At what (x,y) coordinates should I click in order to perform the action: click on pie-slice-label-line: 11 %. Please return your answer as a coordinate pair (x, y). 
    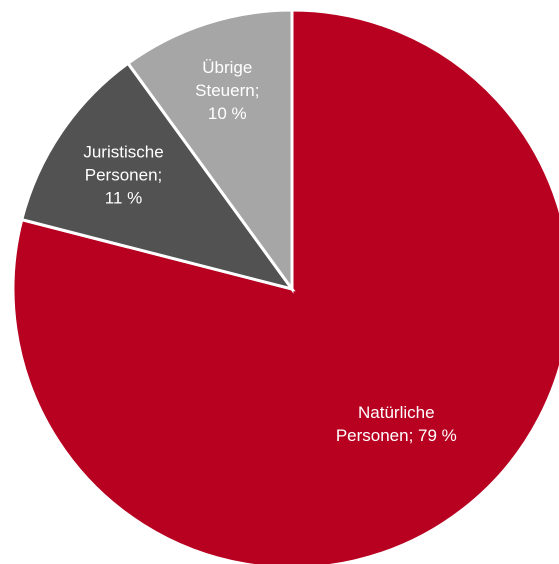
    Looking at the image, I should click on (124, 198).